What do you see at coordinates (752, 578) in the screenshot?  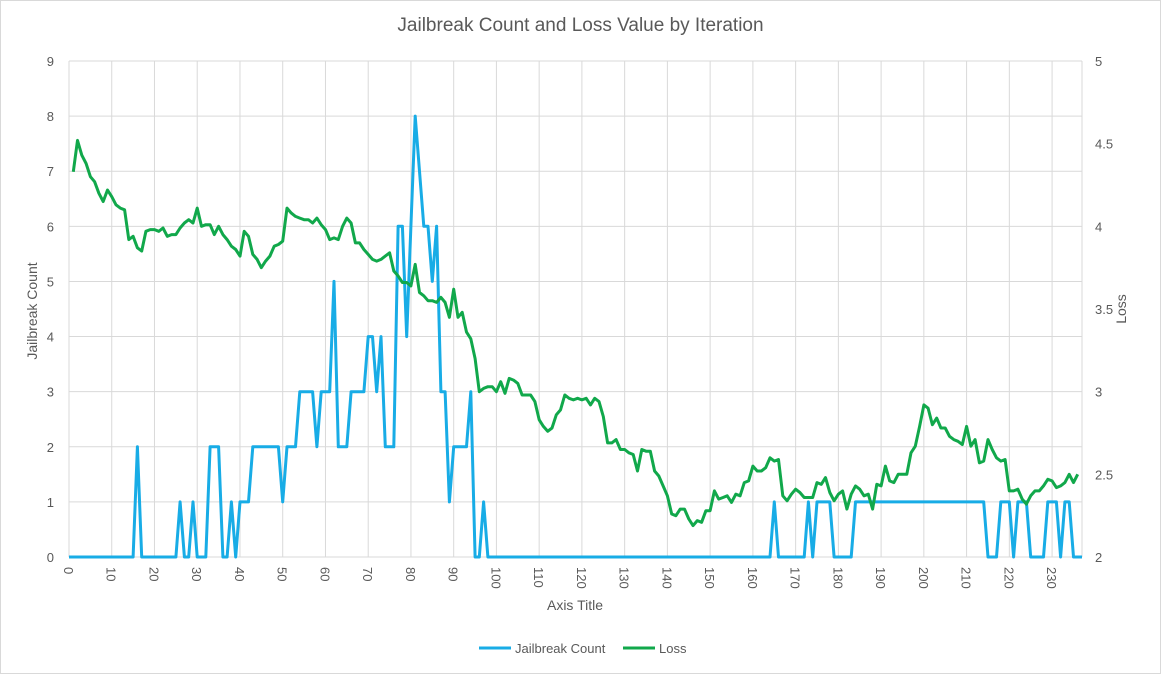 I see `x-tick-label: 160` at bounding box center [752, 578].